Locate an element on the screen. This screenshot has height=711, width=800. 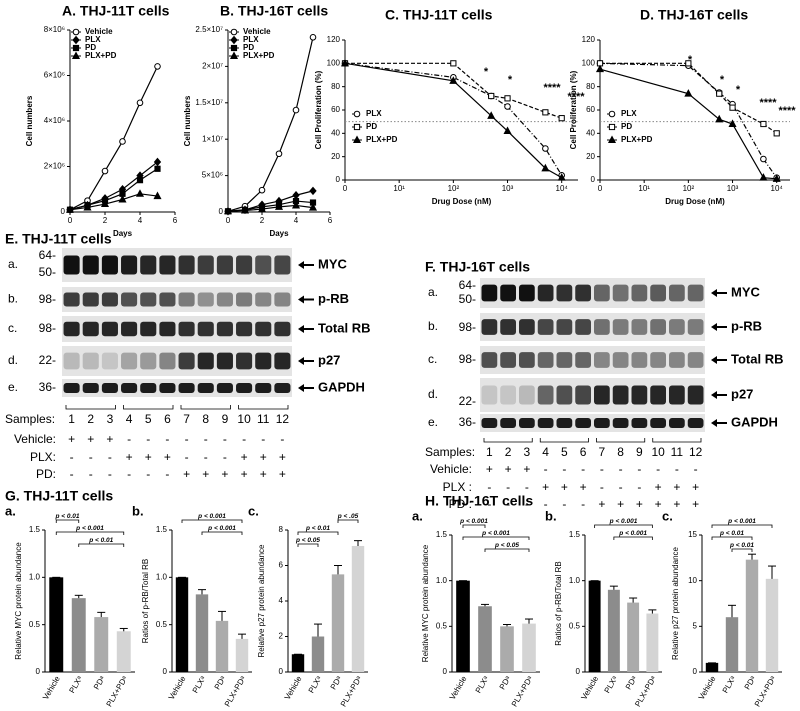
x-tick-label: 10¹ is located at coordinates (644, 188).